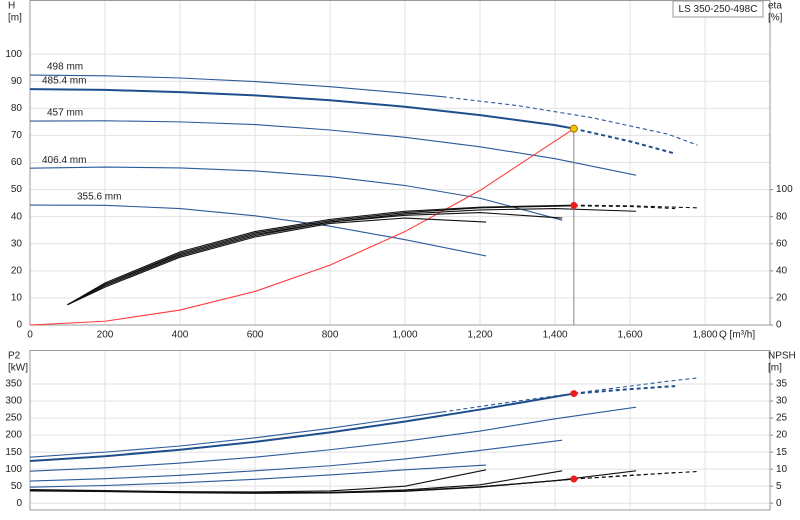  Describe the element at coordinates (705, 335) in the screenshot. I see `x-tick-label: 1,800` at that location.